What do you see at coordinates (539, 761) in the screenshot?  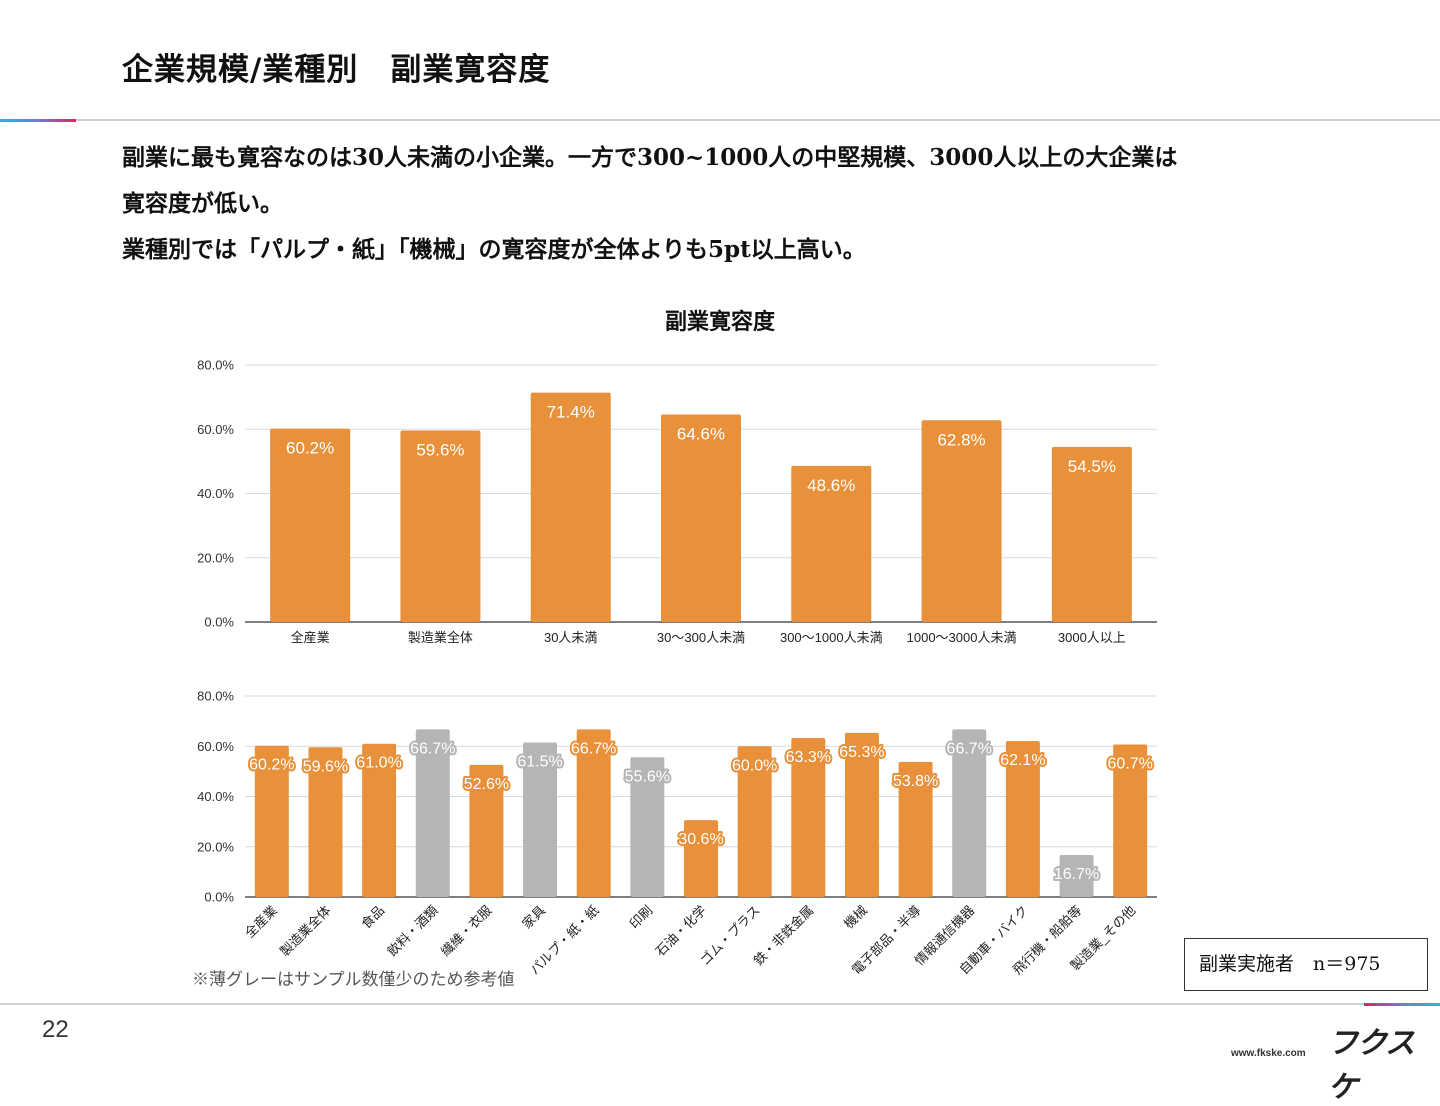 I see `chart2-data-label: 61.5%` at bounding box center [539, 761].